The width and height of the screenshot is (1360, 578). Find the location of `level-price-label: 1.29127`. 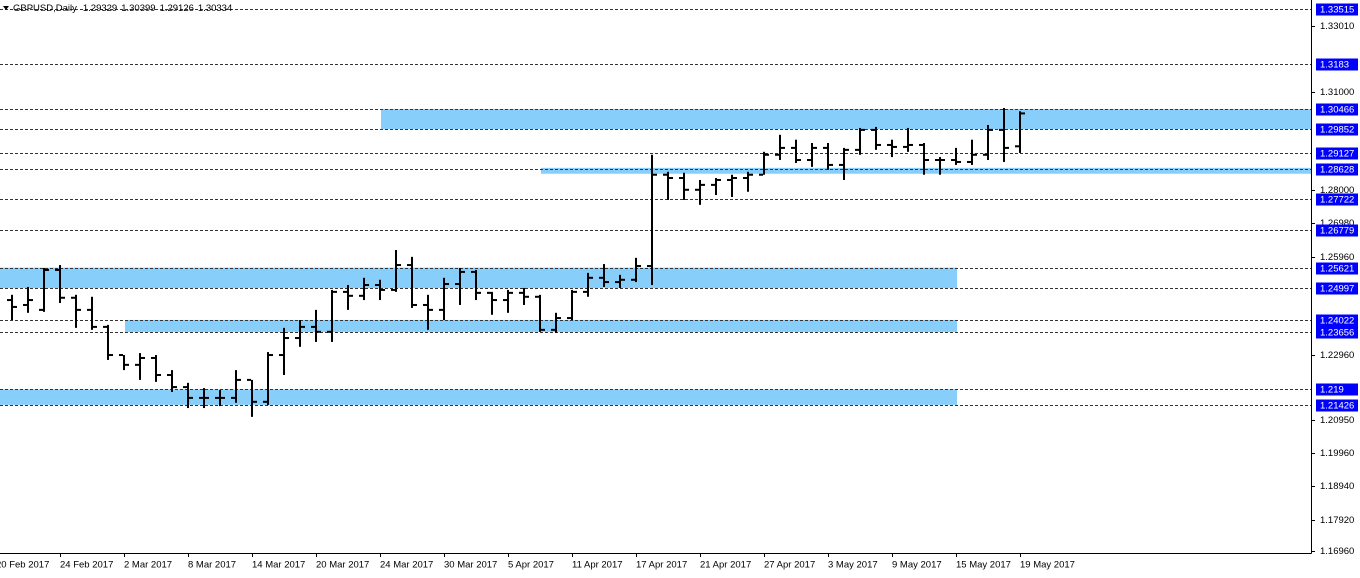

level-price-label: 1.29127 is located at coordinates (1337, 154).